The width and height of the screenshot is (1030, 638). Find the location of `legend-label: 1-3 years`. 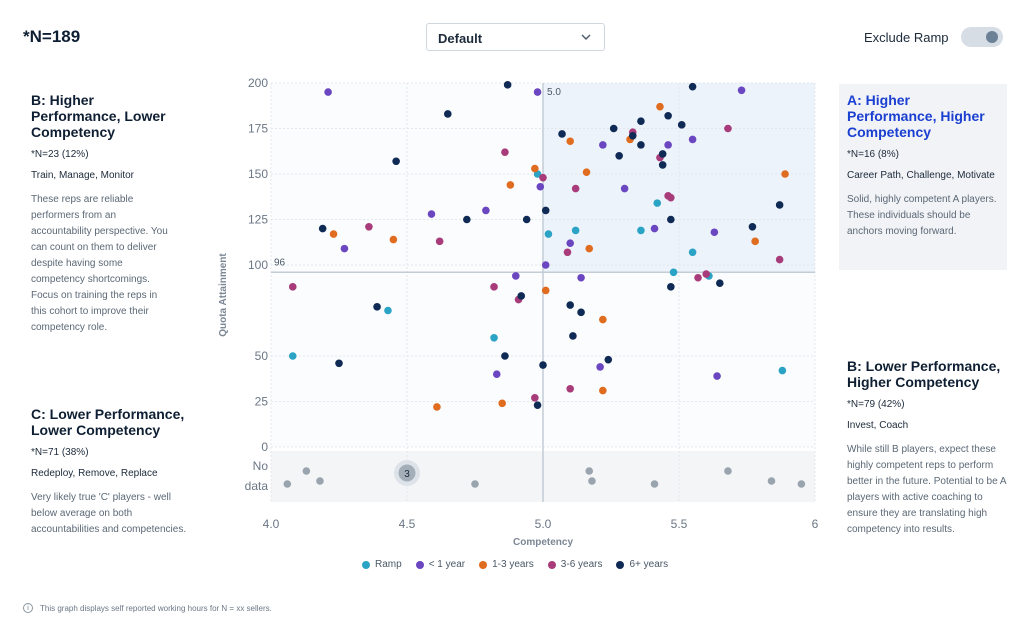

legend-label: 1-3 years is located at coordinates (513, 564).